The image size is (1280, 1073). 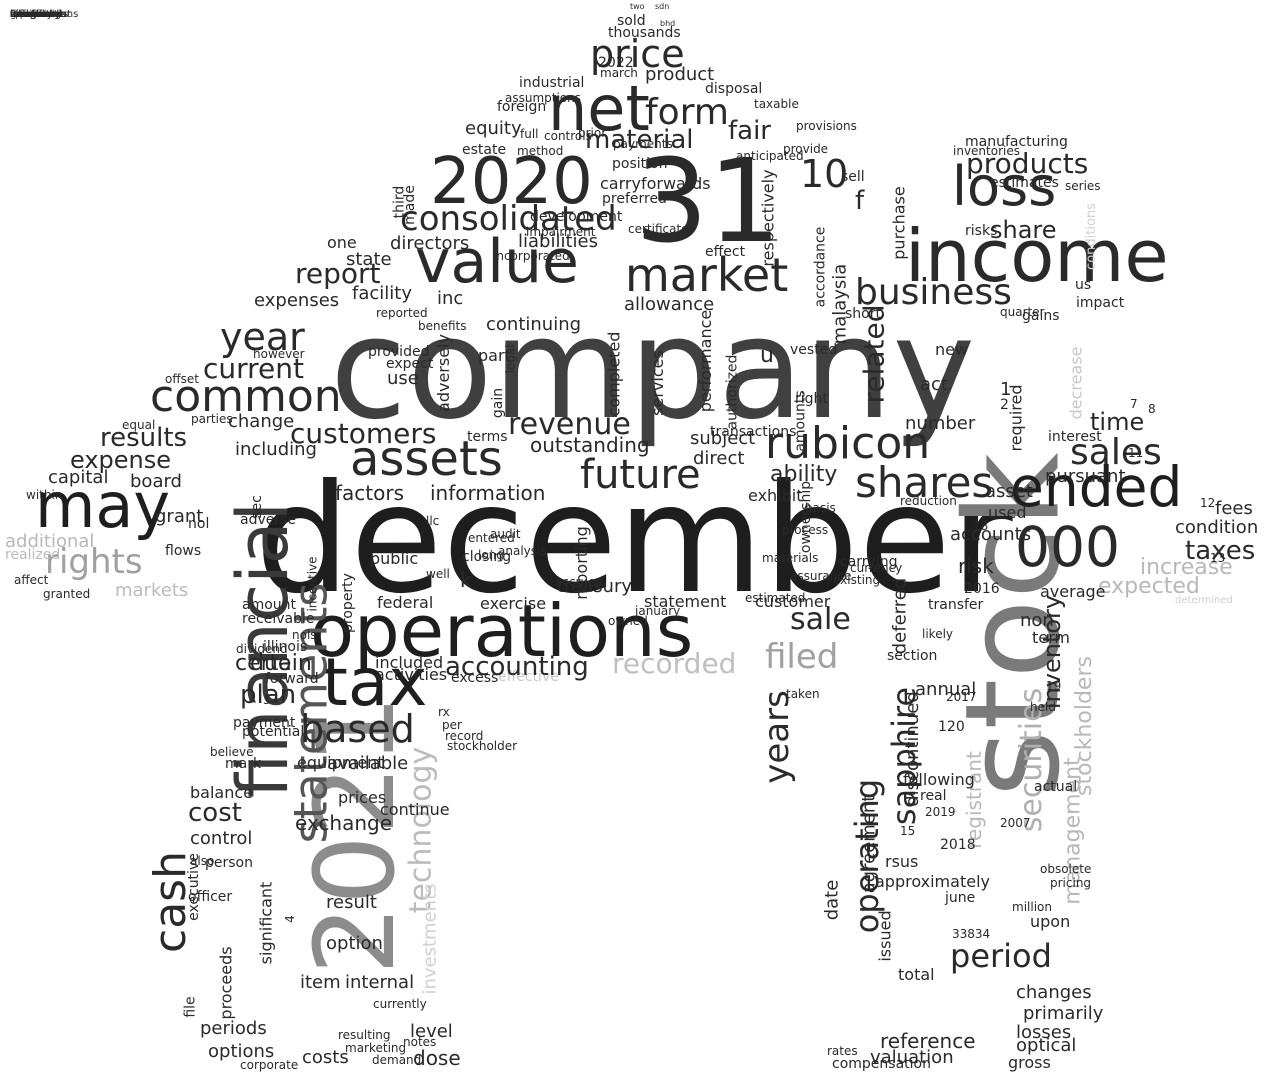 What do you see at coordinates (190, 1007) in the screenshot?
I see `word-file: file` at bounding box center [190, 1007].